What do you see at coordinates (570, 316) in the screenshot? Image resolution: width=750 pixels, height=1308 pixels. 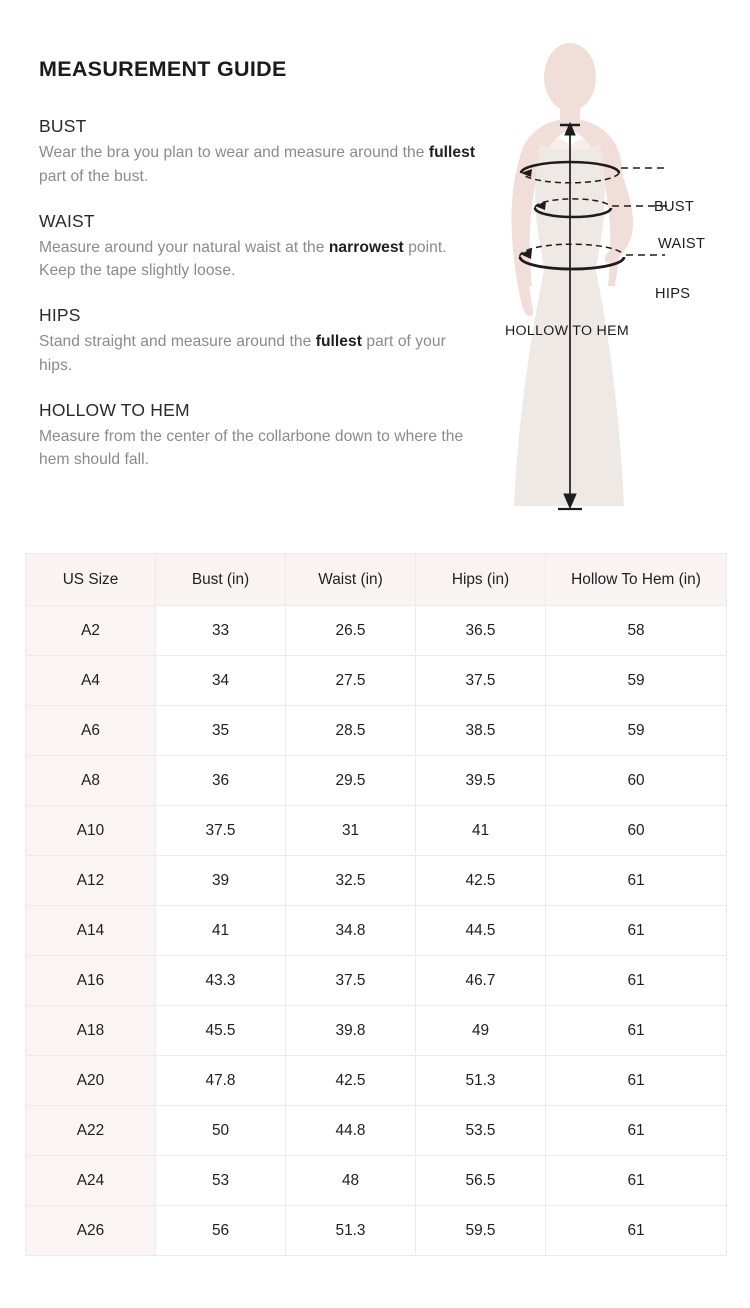 I see `hollow-to-hem-arrow` at bounding box center [570, 316].